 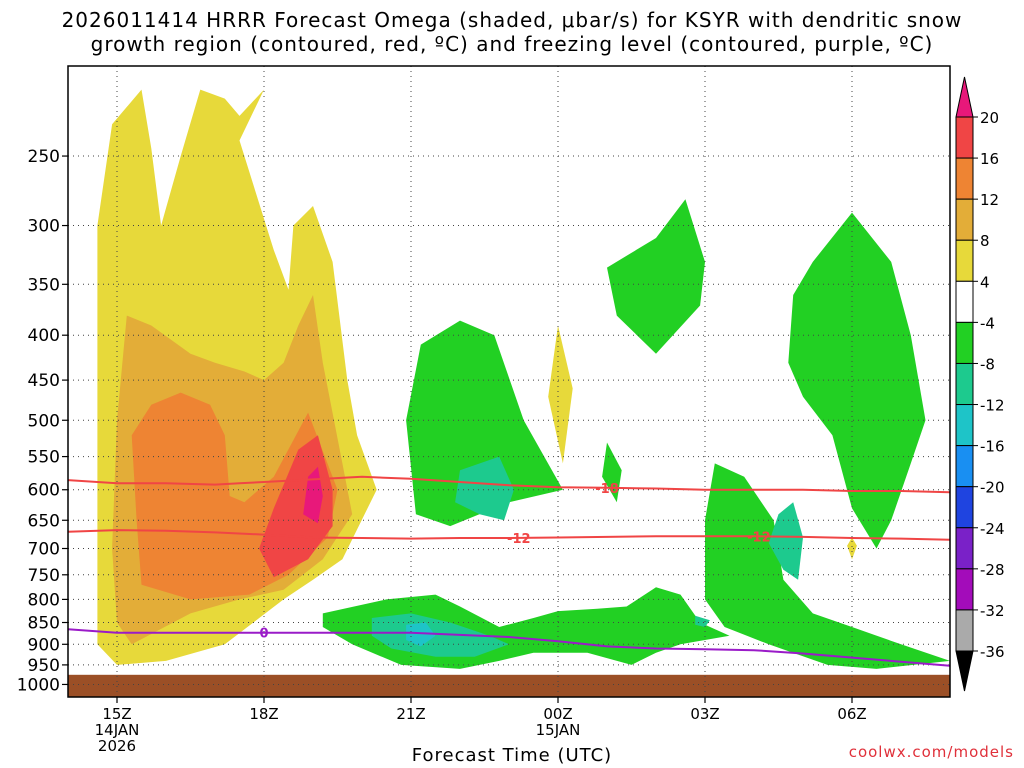 What do you see at coordinates (992, 652) in the screenshot?
I see `colorbar-label: -36` at bounding box center [992, 652].